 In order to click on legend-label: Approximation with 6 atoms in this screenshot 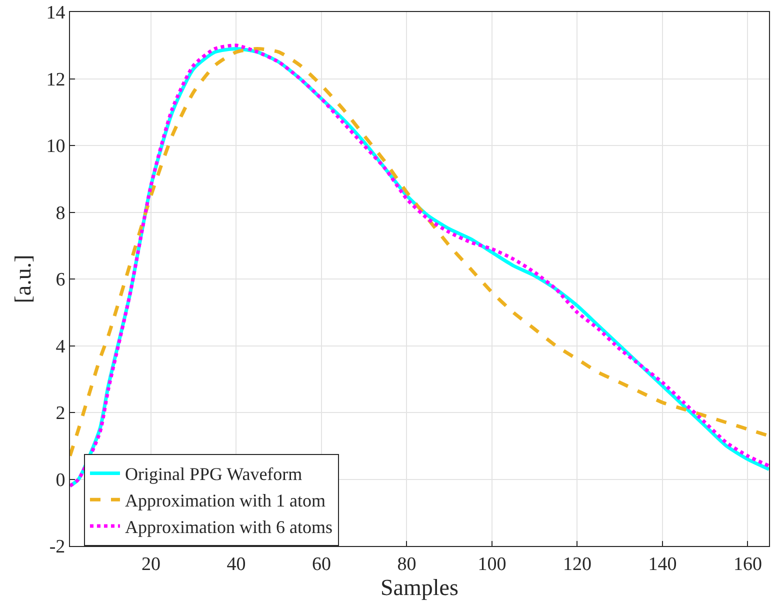, I will do `click(228, 527)`.